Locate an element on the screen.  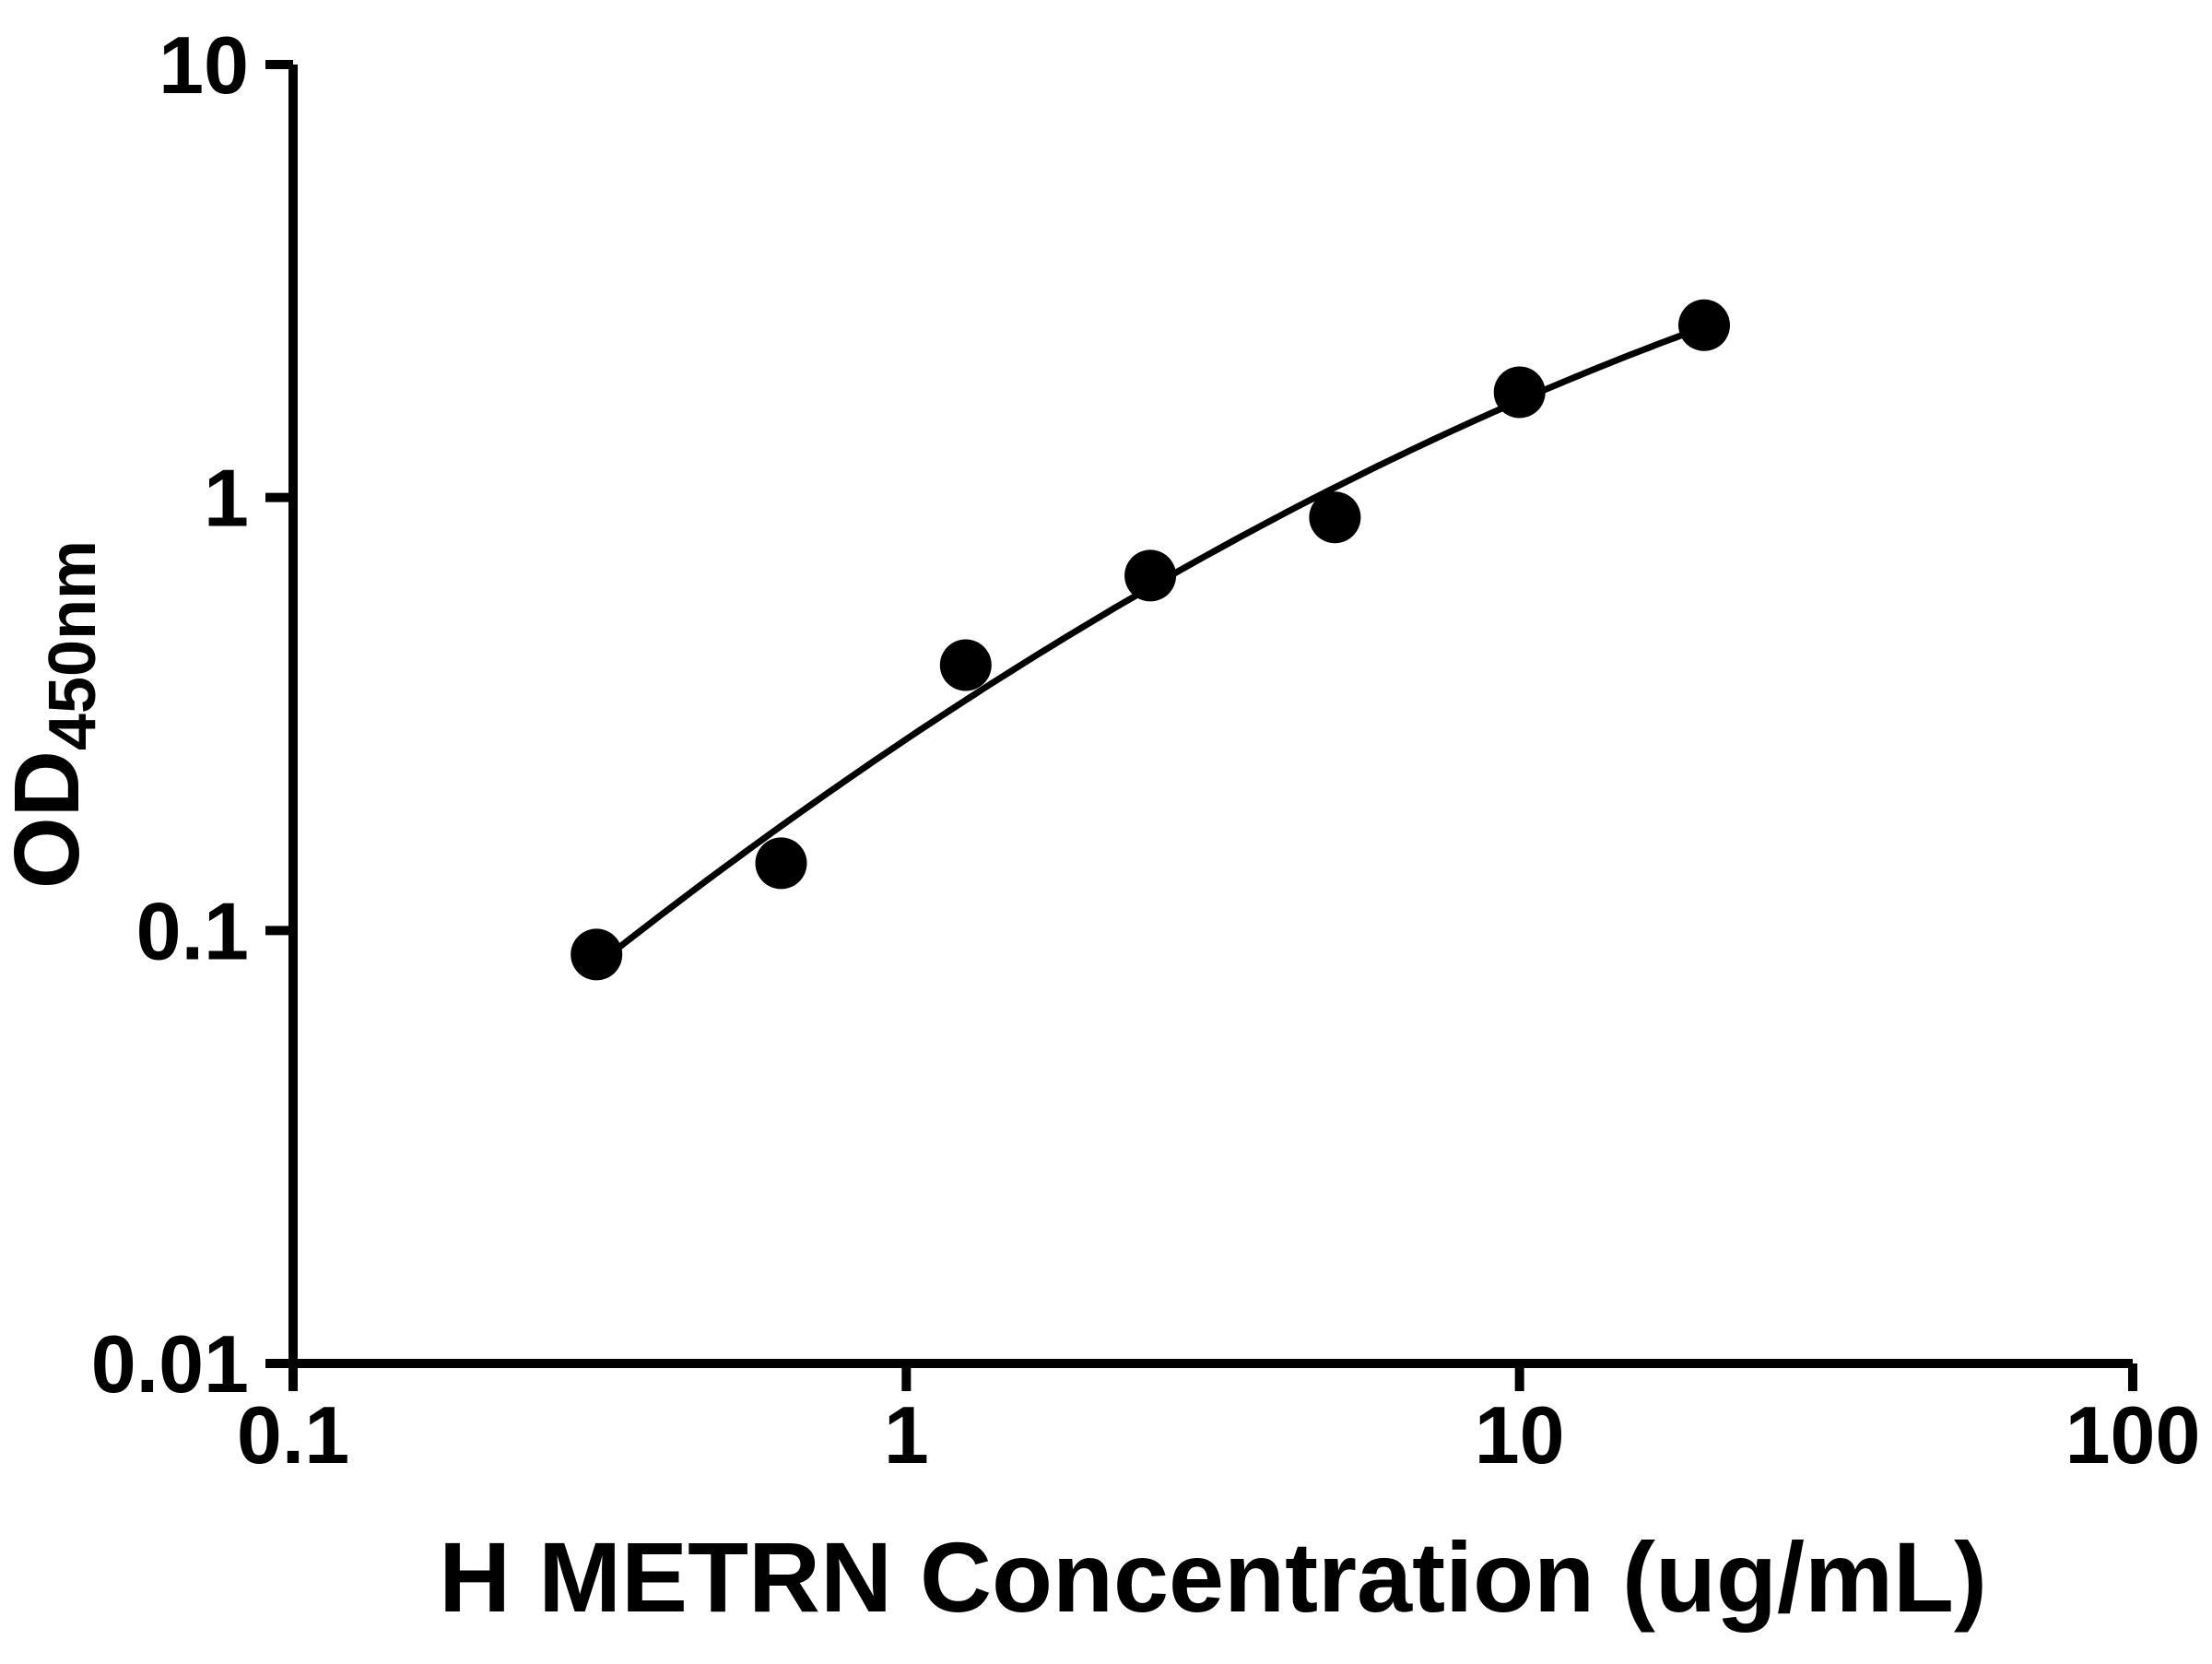
x-tick-label: 0.1 is located at coordinates (293, 1435).